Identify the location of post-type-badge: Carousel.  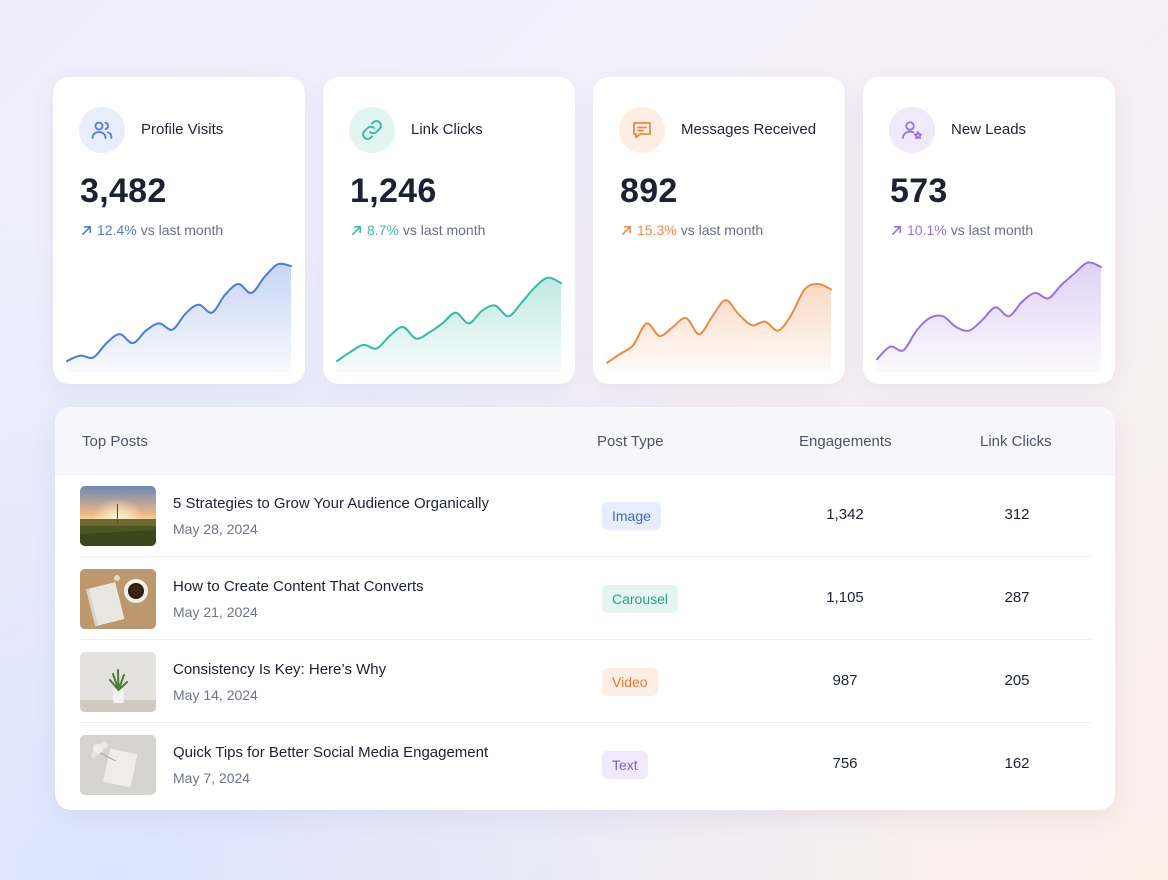
(640, 599).